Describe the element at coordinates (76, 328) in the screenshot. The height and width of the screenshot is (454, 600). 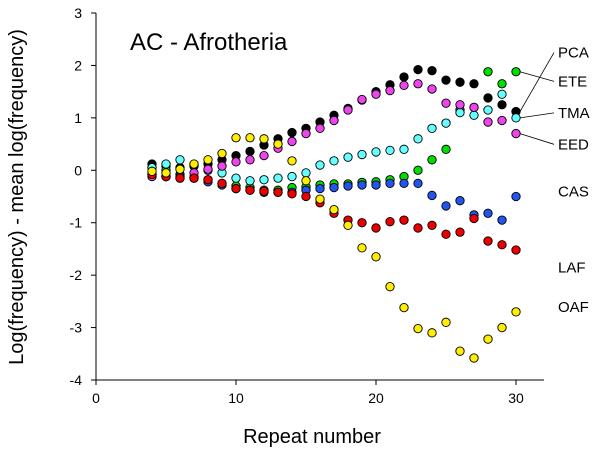
I see `y-tick-label: -3` at that location.